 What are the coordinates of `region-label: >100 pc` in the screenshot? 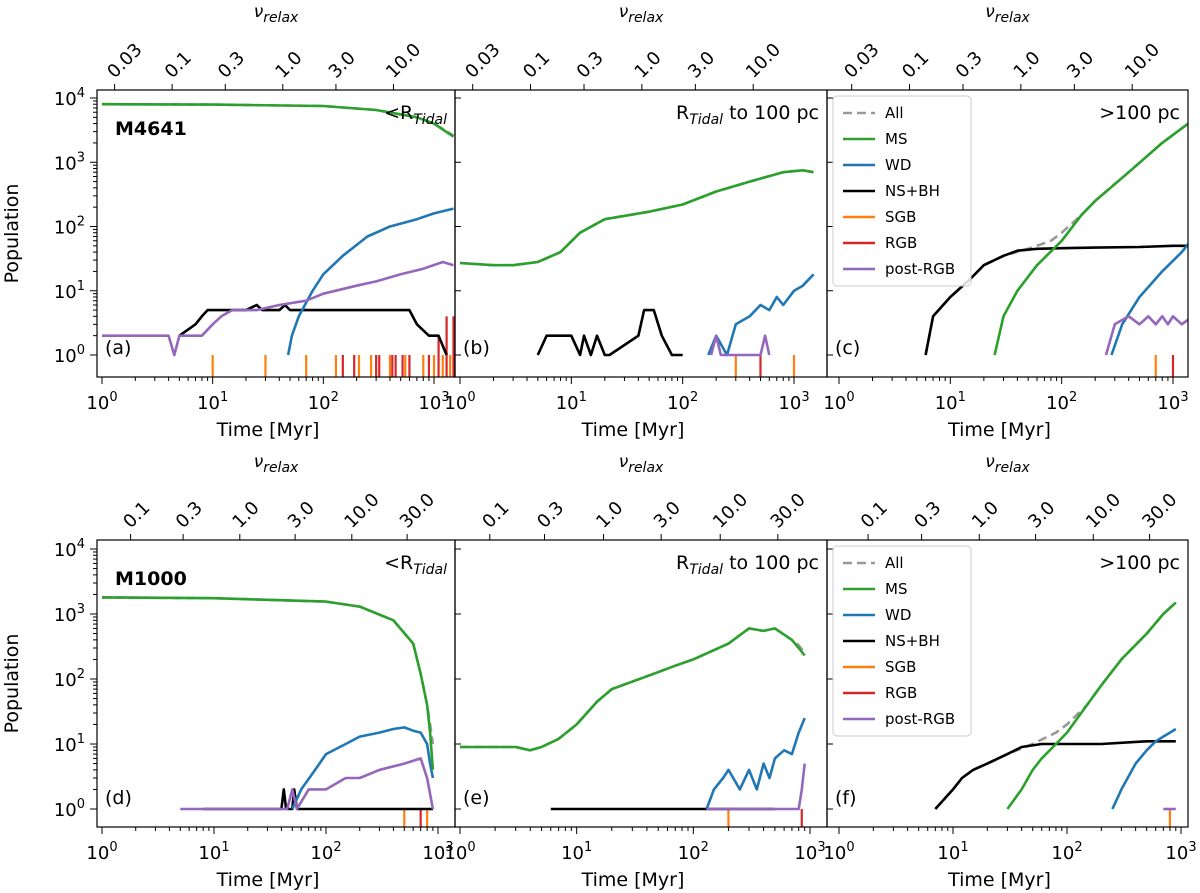 It's located at (1139, 113).